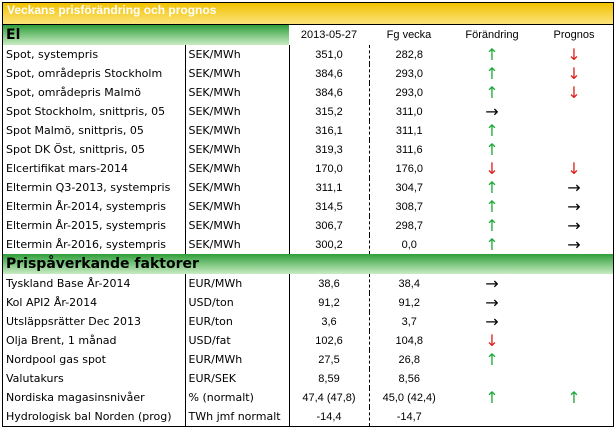 This screenshot has height=442, width=616. I want to click on previous-value: 308,7, so click(409, 206).